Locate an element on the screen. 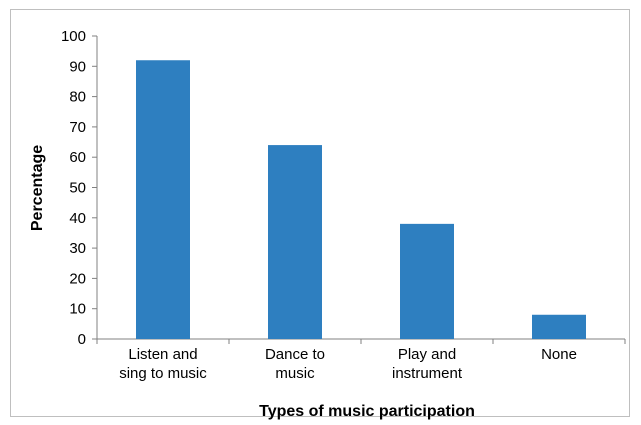 The height and width of the screenshot is (425, 641). y-tick-label: 0 is located at coordinates (82, 339).